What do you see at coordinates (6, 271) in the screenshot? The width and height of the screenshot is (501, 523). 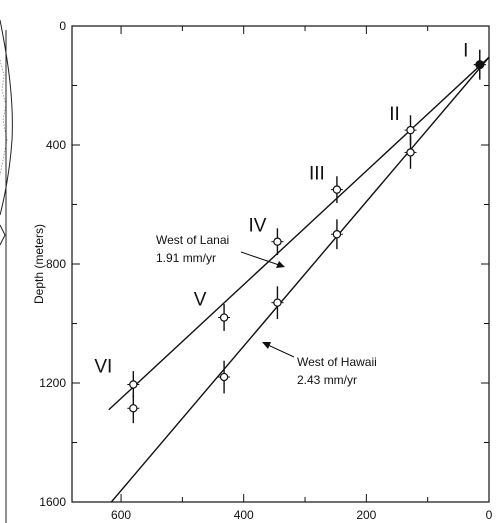 I see `cropped-map-edge` at bounding box center [6, 271].